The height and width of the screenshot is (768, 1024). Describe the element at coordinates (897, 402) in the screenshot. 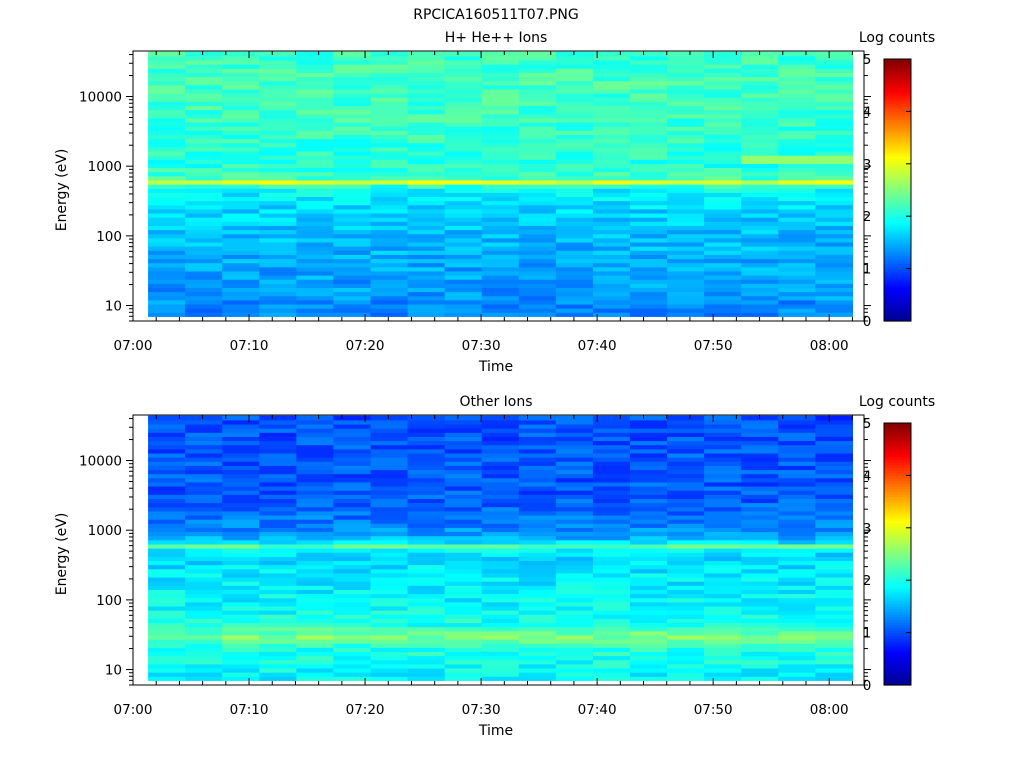

I see `colorbar-label: Log counts` at that location.